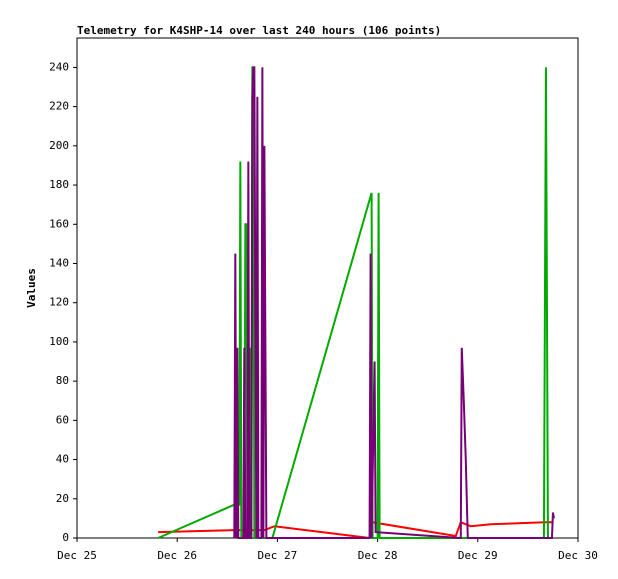 The height and width of the screenshot is (579, 618). What do you see at coordinates (578, 555) in the screenshot?
I see `x-tick-label: Dec 30` at bounding box center [578, 555].